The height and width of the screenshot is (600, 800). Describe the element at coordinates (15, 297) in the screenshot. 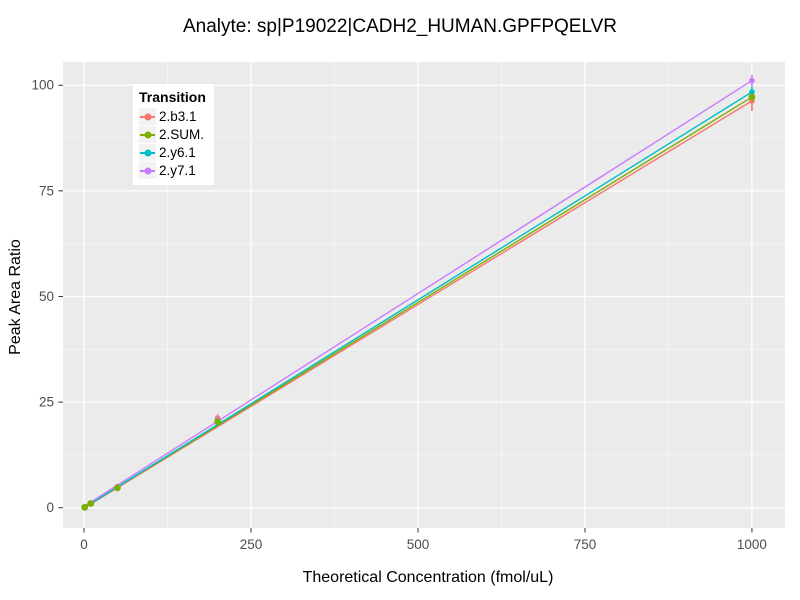

I see `y-axis-label: Peak Area Ratio` at that location.